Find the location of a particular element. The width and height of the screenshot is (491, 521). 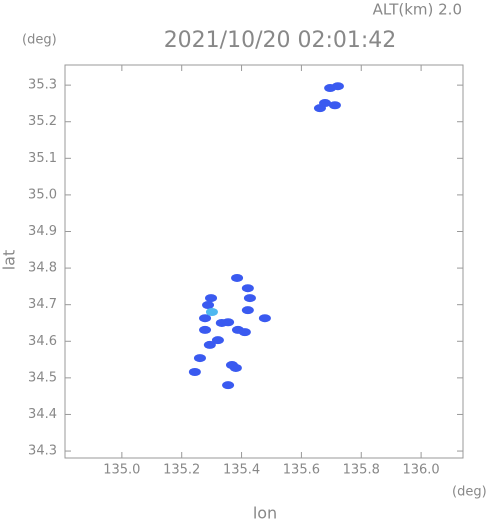

y-tick-label: 35.2 is located at coordinates (42, 121).